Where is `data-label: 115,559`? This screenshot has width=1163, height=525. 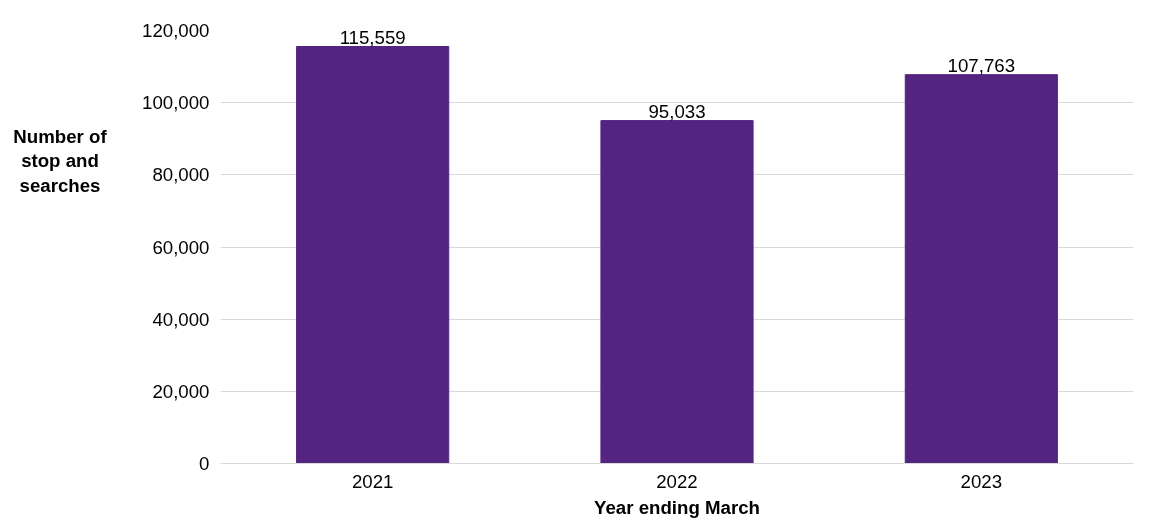
data-label: 115,559 is located at coordinates (372, 37).